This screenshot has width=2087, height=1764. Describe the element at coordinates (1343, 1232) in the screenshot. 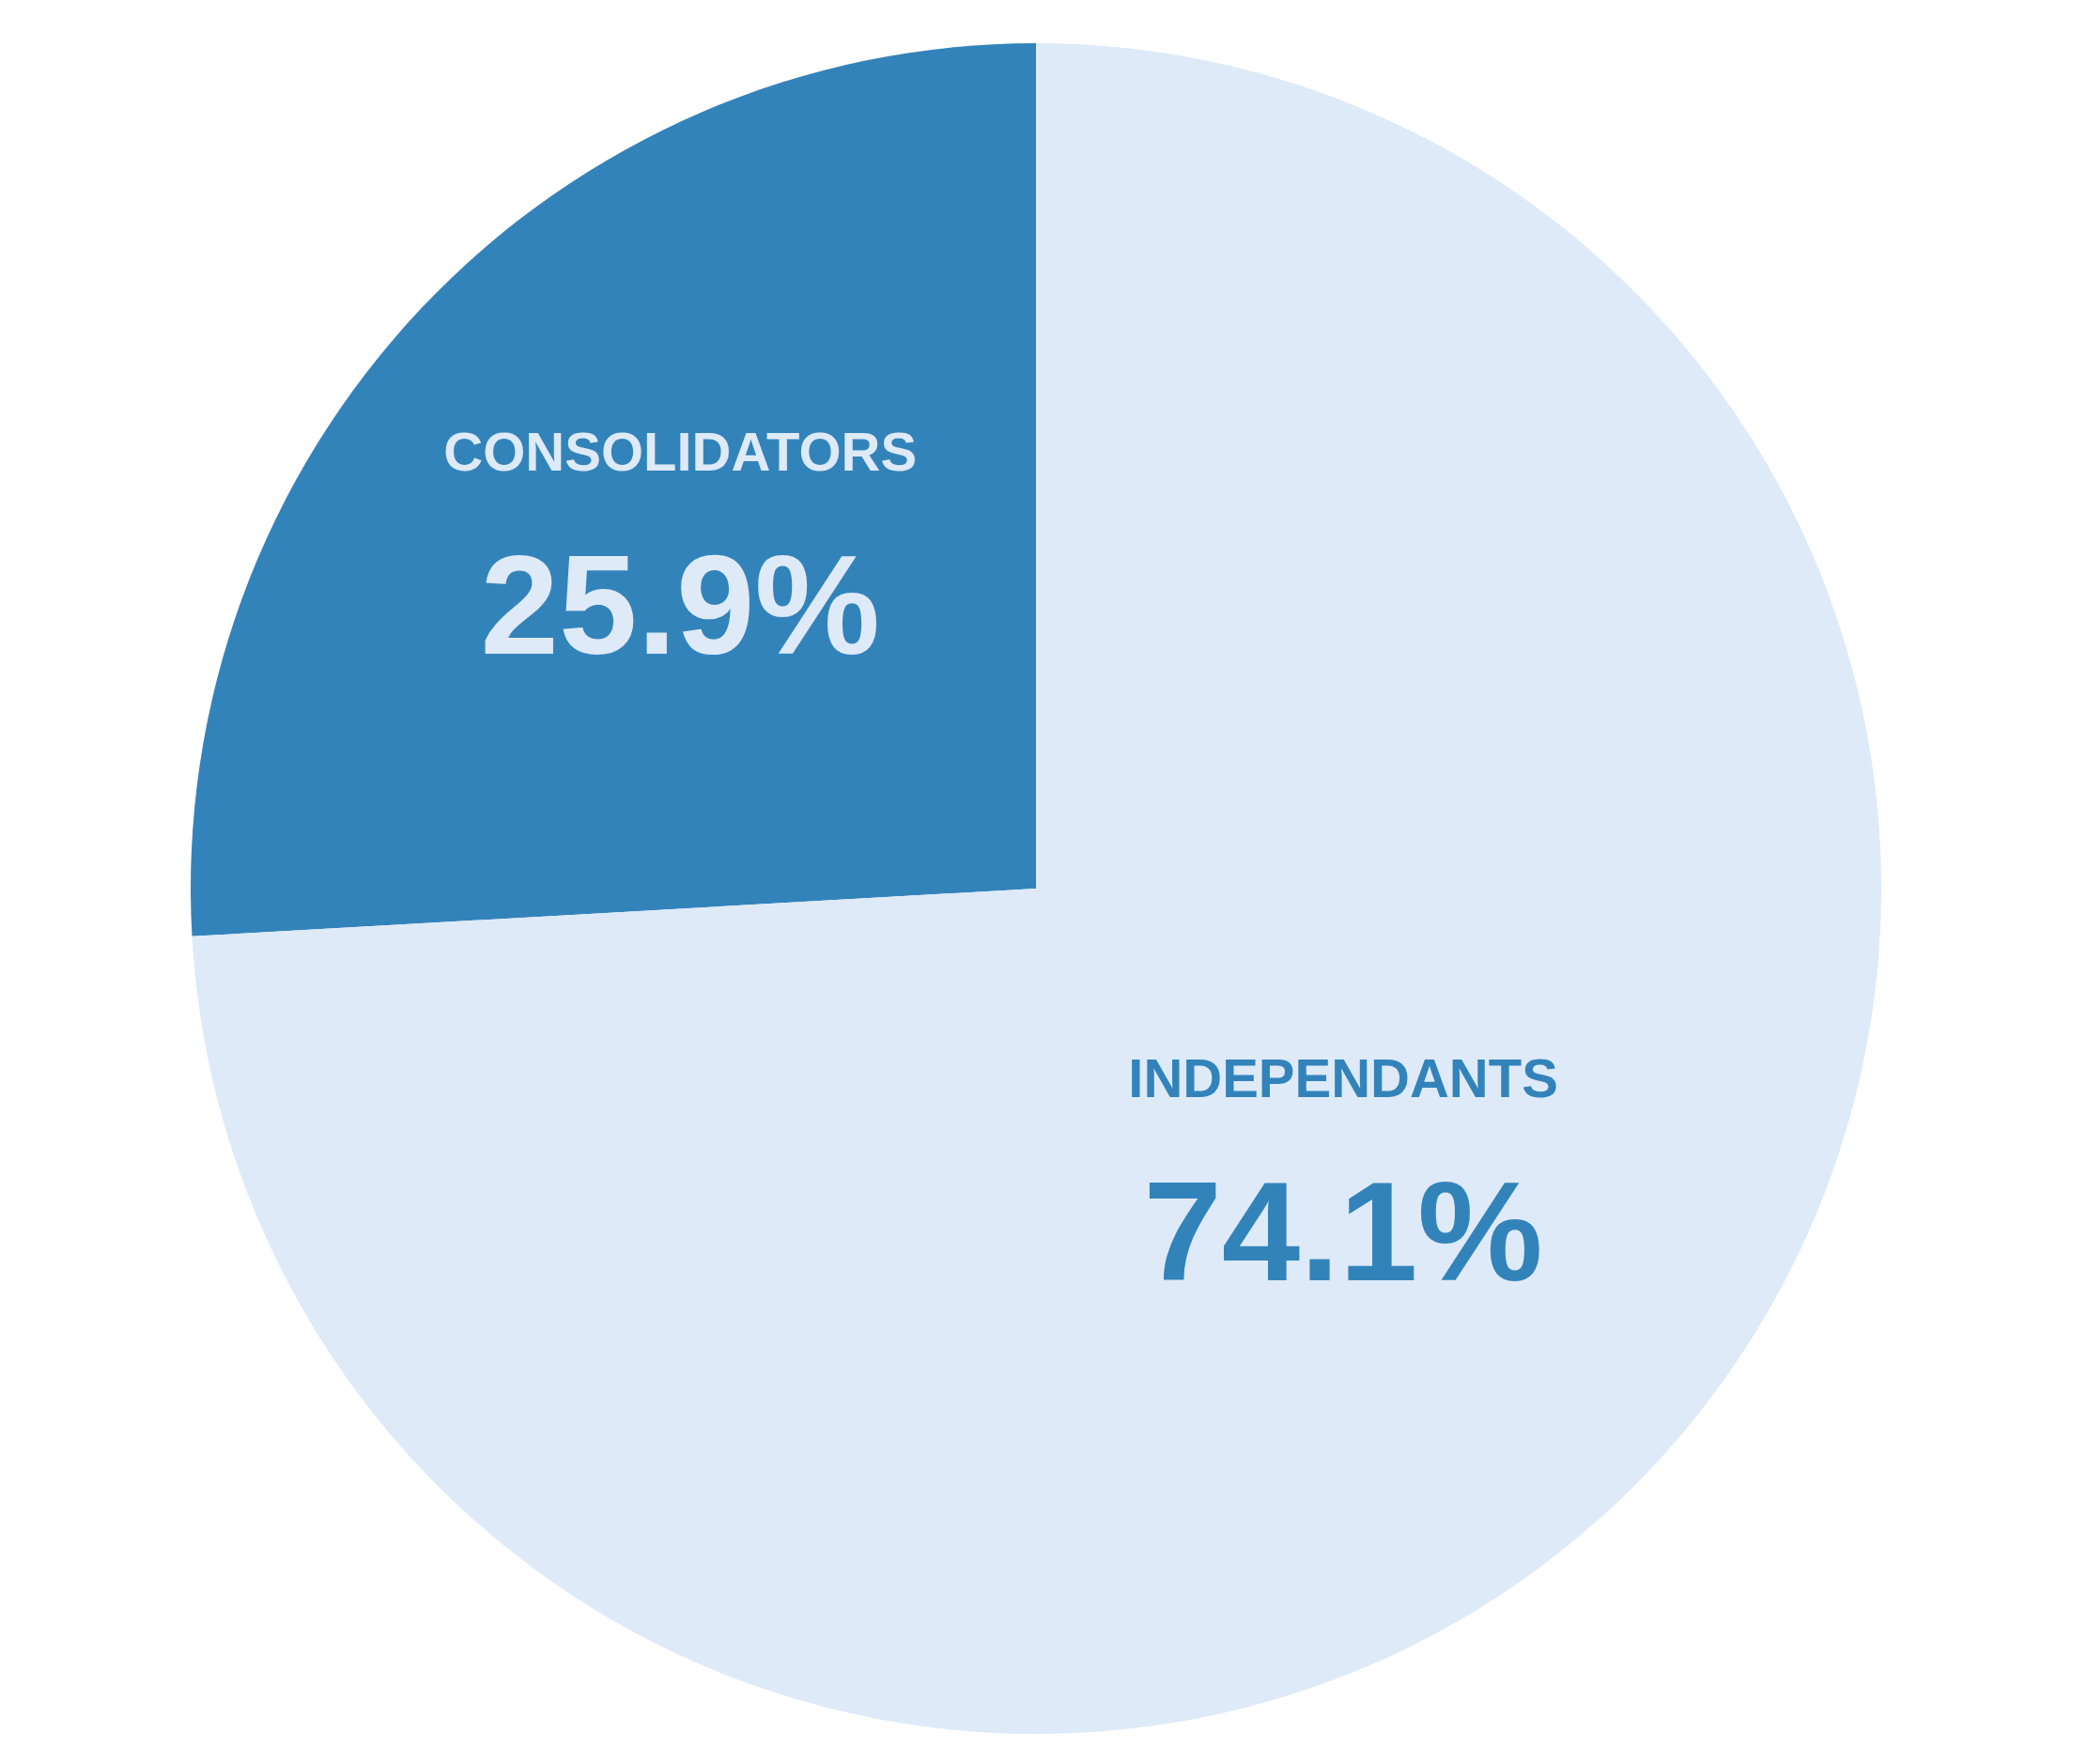

I see `data-label: 74.1%` at that location.